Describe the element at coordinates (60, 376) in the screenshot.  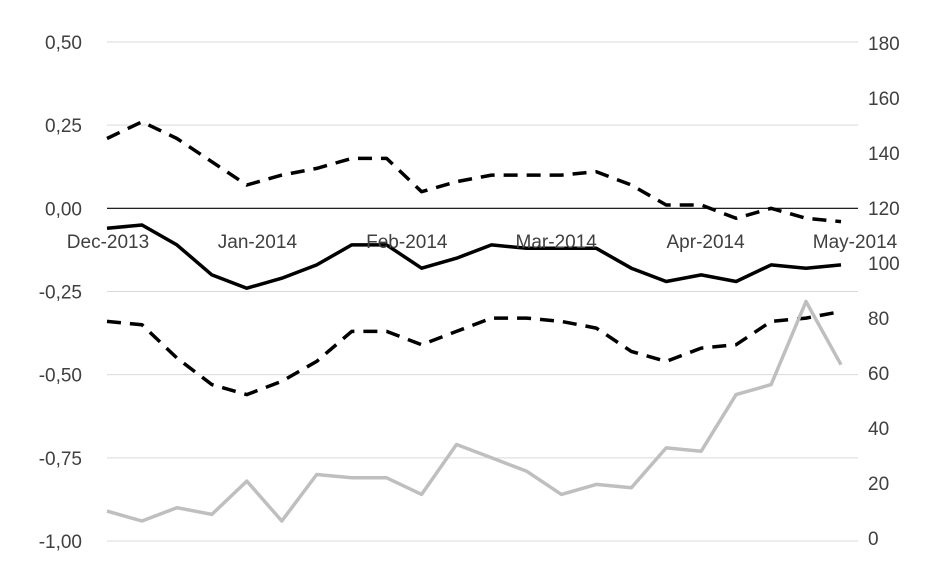
I see `left-tick-label: -0,50` at that location.